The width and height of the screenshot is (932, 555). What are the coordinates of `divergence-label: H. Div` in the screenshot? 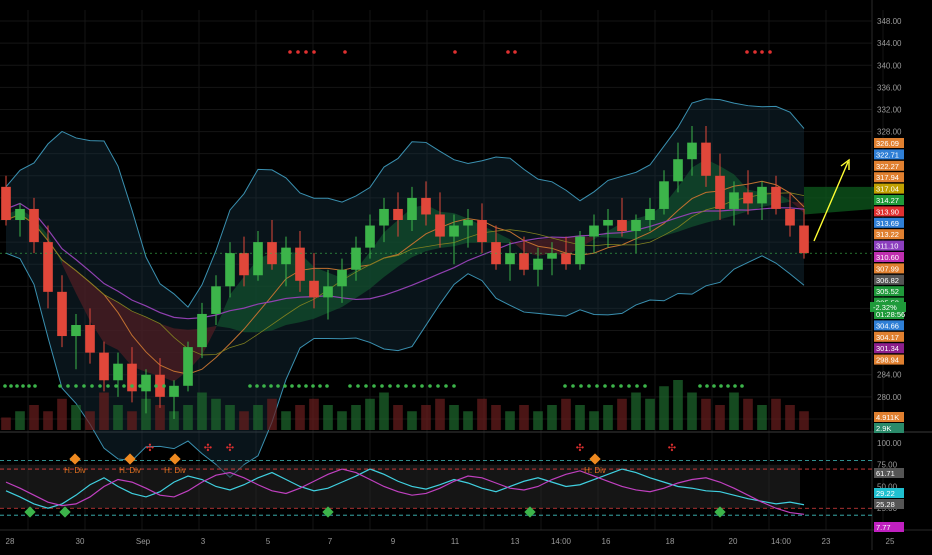 It's located at (175, 470).